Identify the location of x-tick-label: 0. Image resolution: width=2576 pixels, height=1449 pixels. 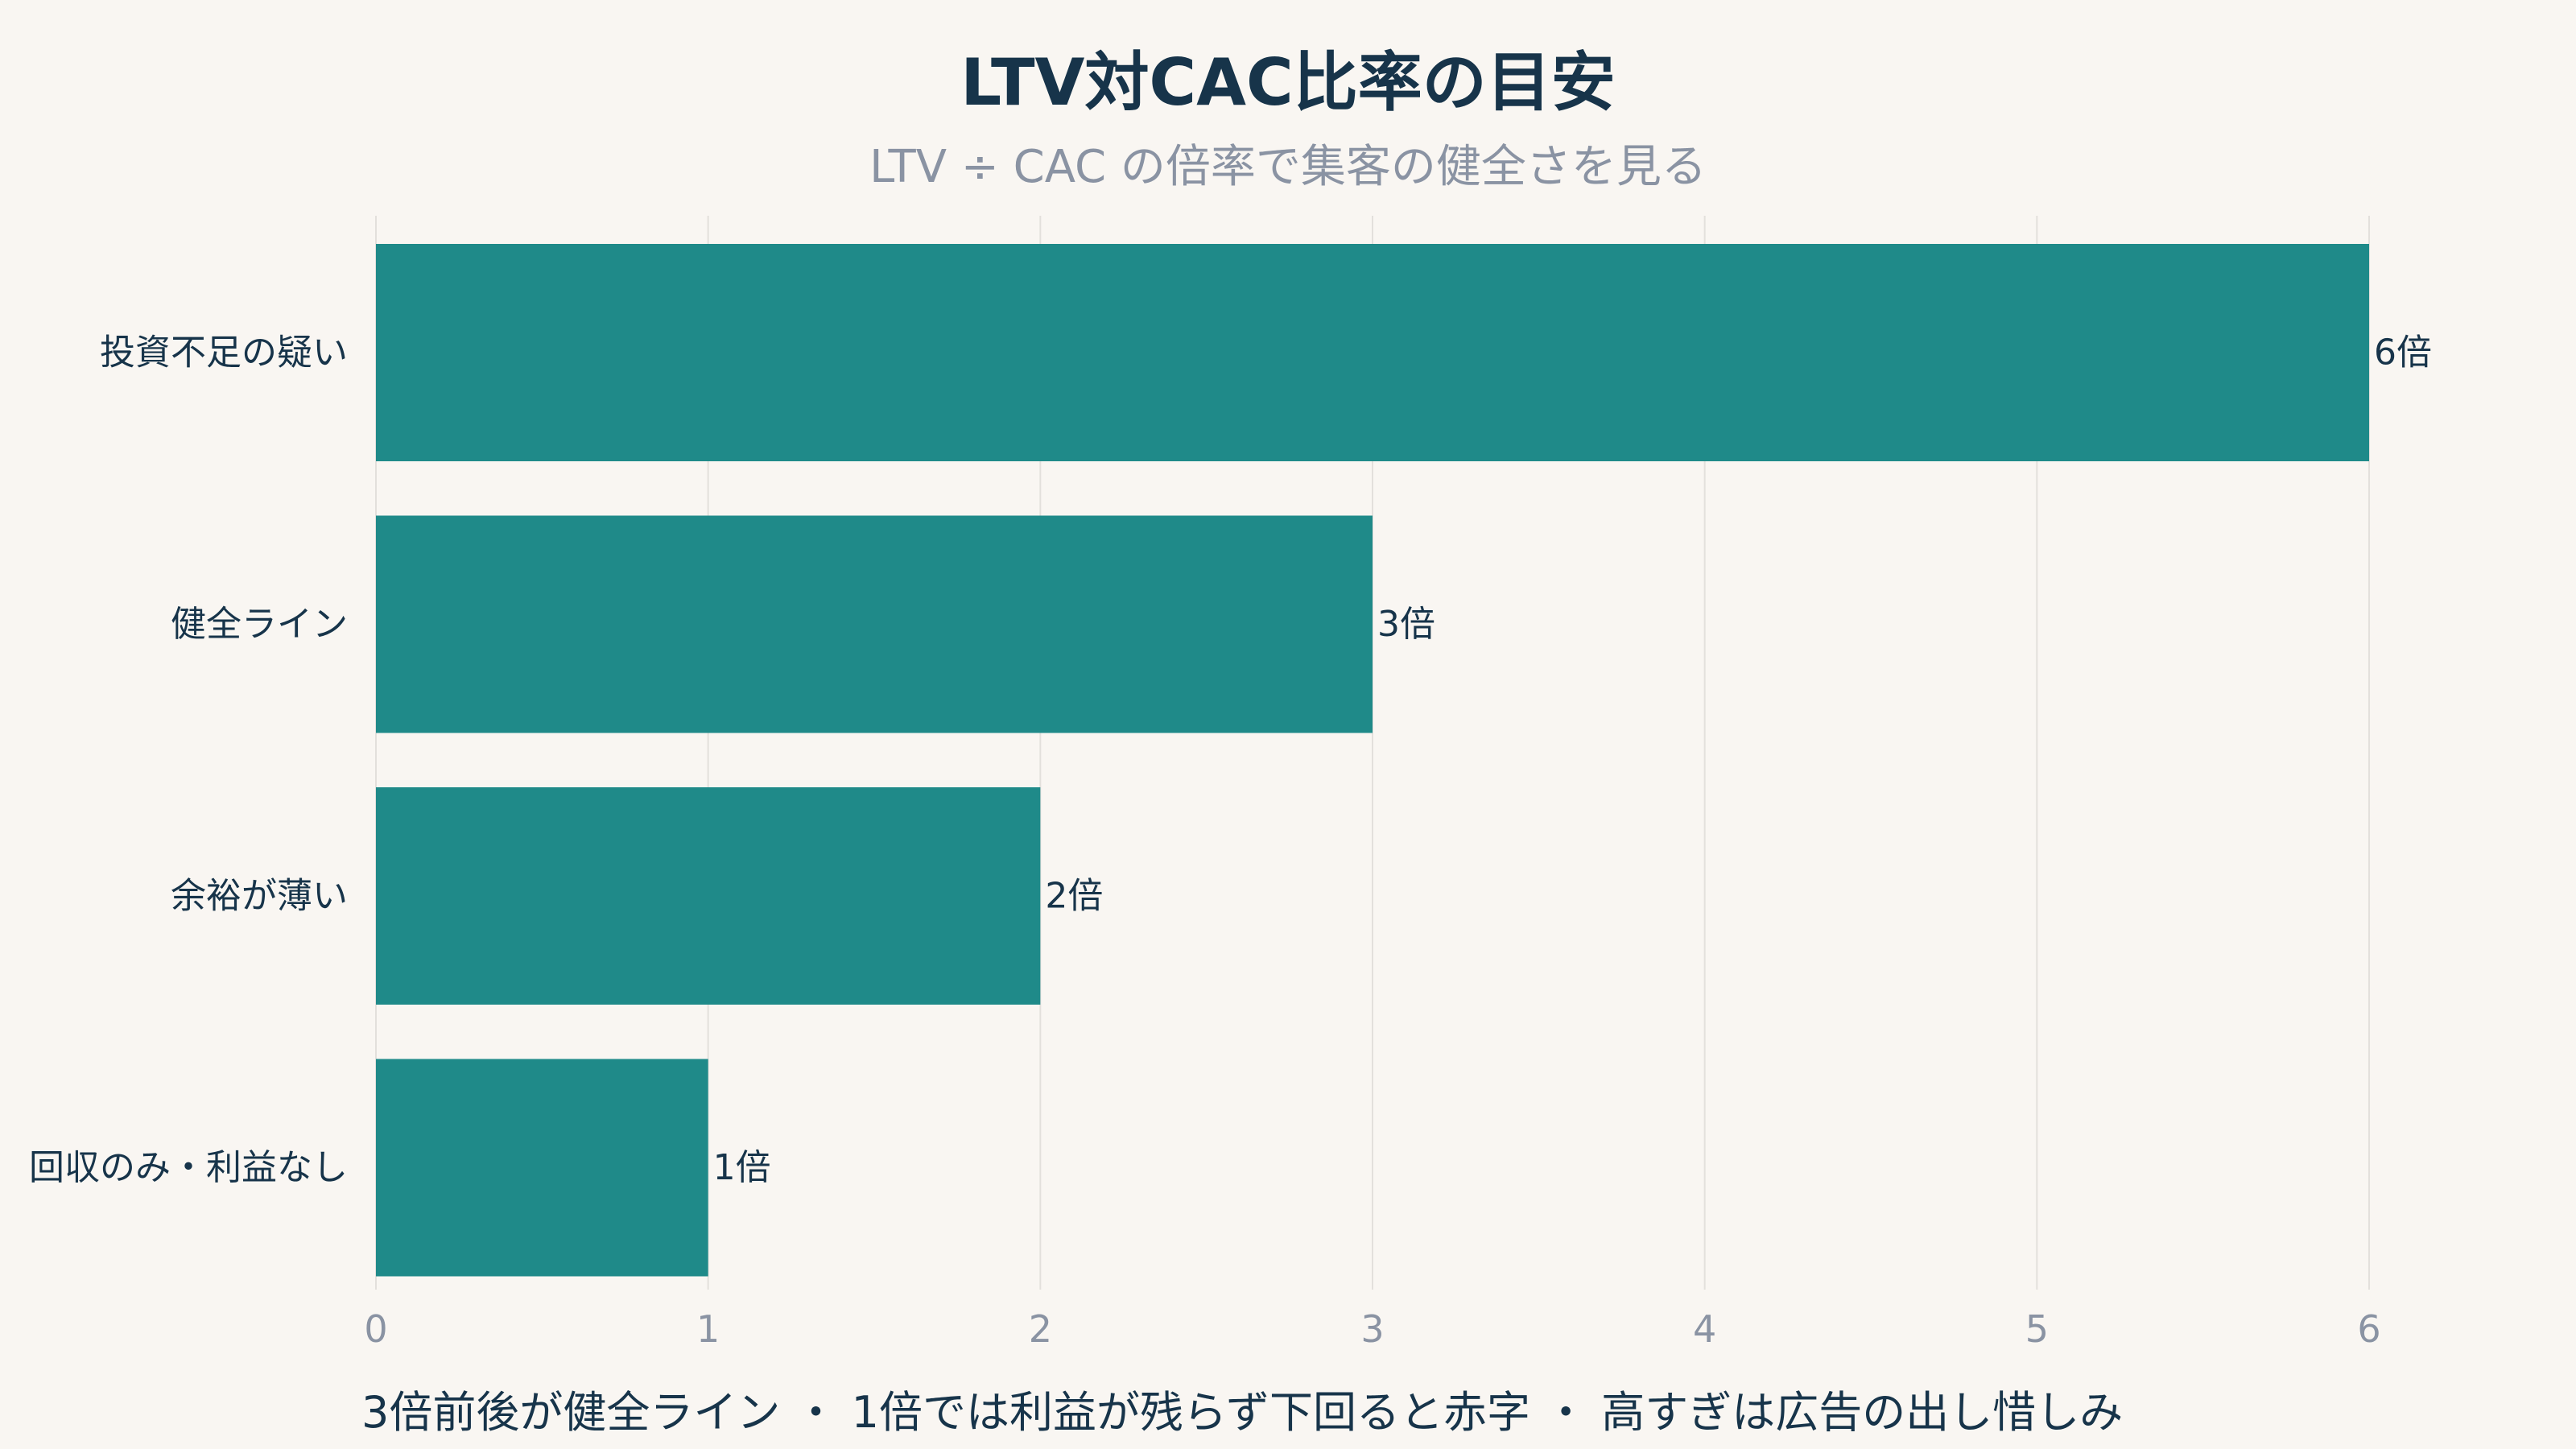
(375, 1329).